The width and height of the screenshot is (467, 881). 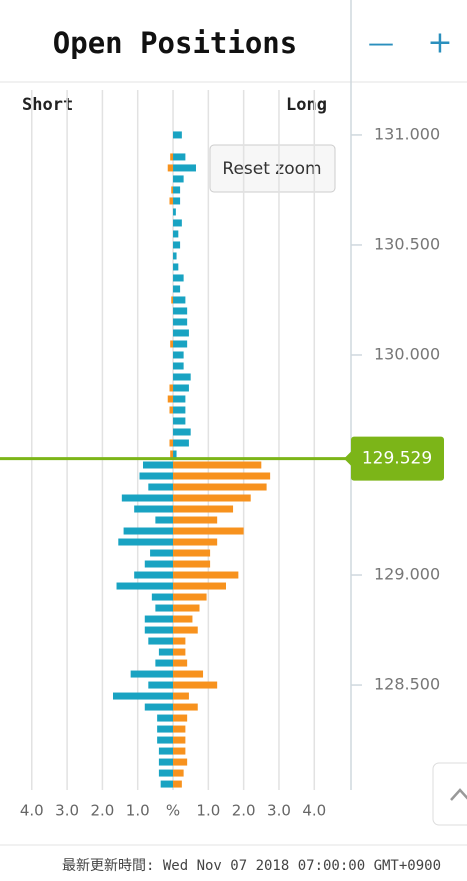 What do you see at coordinates (407, 684) in the screenshot?
I see `y-tick-label: 128.500` at bounding box center [407, 684].